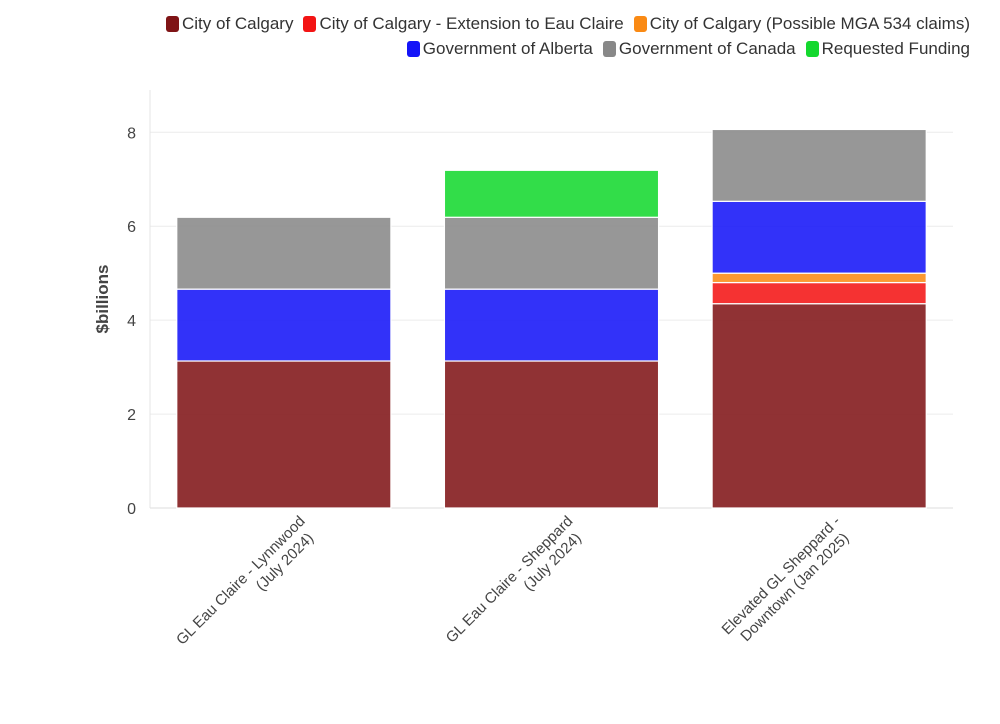 This screenshot has height=724, width=1000. Describe the element at coordinates (510, 580) in the screenshot. I see `x-tick-label-line: GL Eau Claire - Sheppard` at that location.